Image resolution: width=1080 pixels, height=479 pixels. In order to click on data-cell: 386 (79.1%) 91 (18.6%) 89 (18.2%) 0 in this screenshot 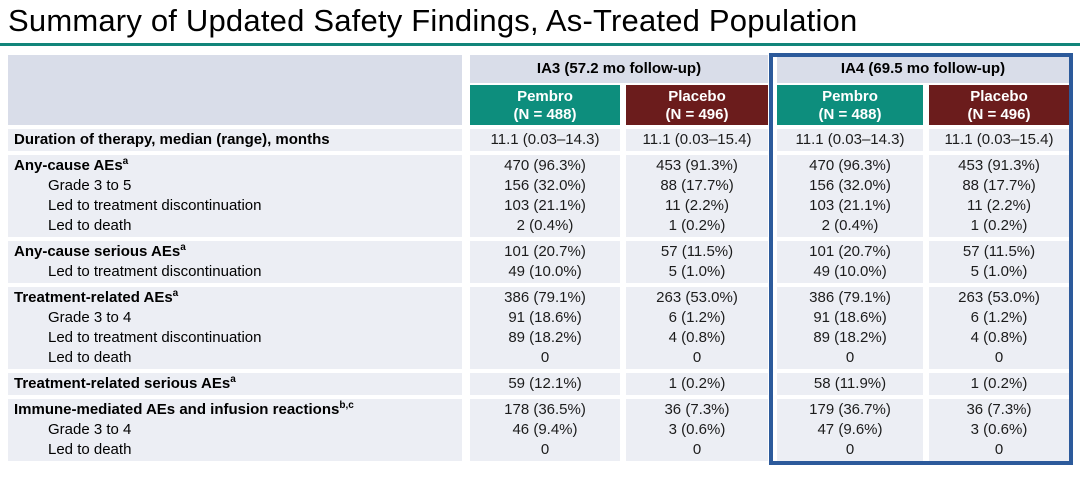, I will do `click(545, 328)`.